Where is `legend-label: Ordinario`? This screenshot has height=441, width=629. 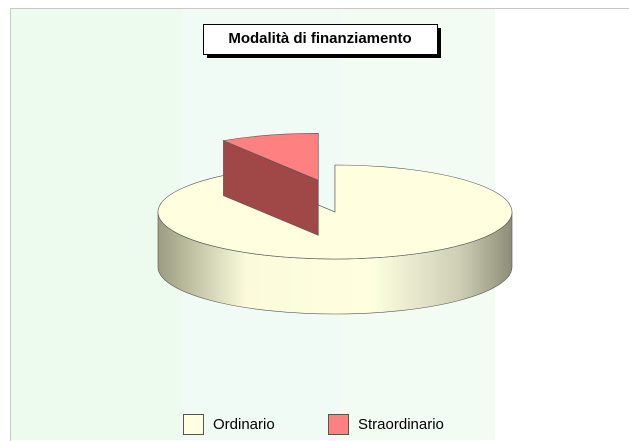
legend-label: Ordinario is located at coordinates (244, 424).